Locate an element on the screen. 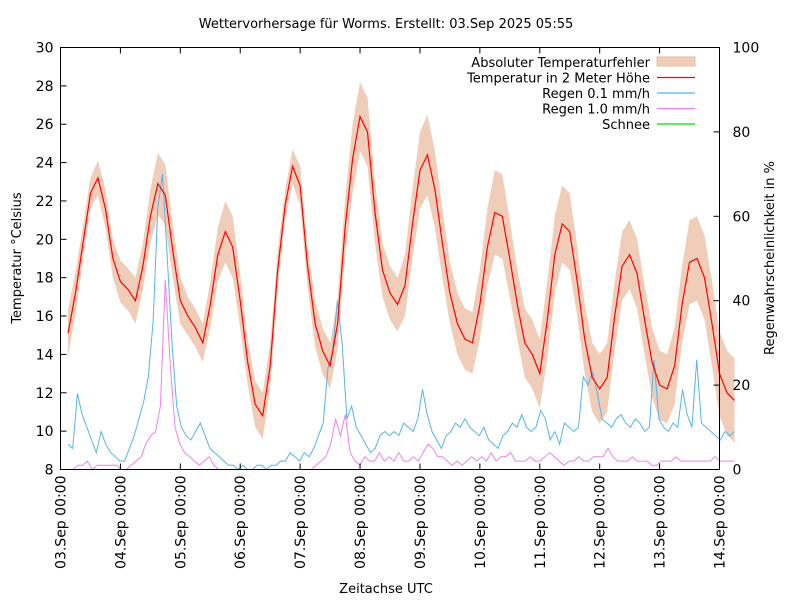 The height and width of the screenshot is (600, 800). x-tick-label: 10.Sep 00:00 is located at coordinates (481, 522).